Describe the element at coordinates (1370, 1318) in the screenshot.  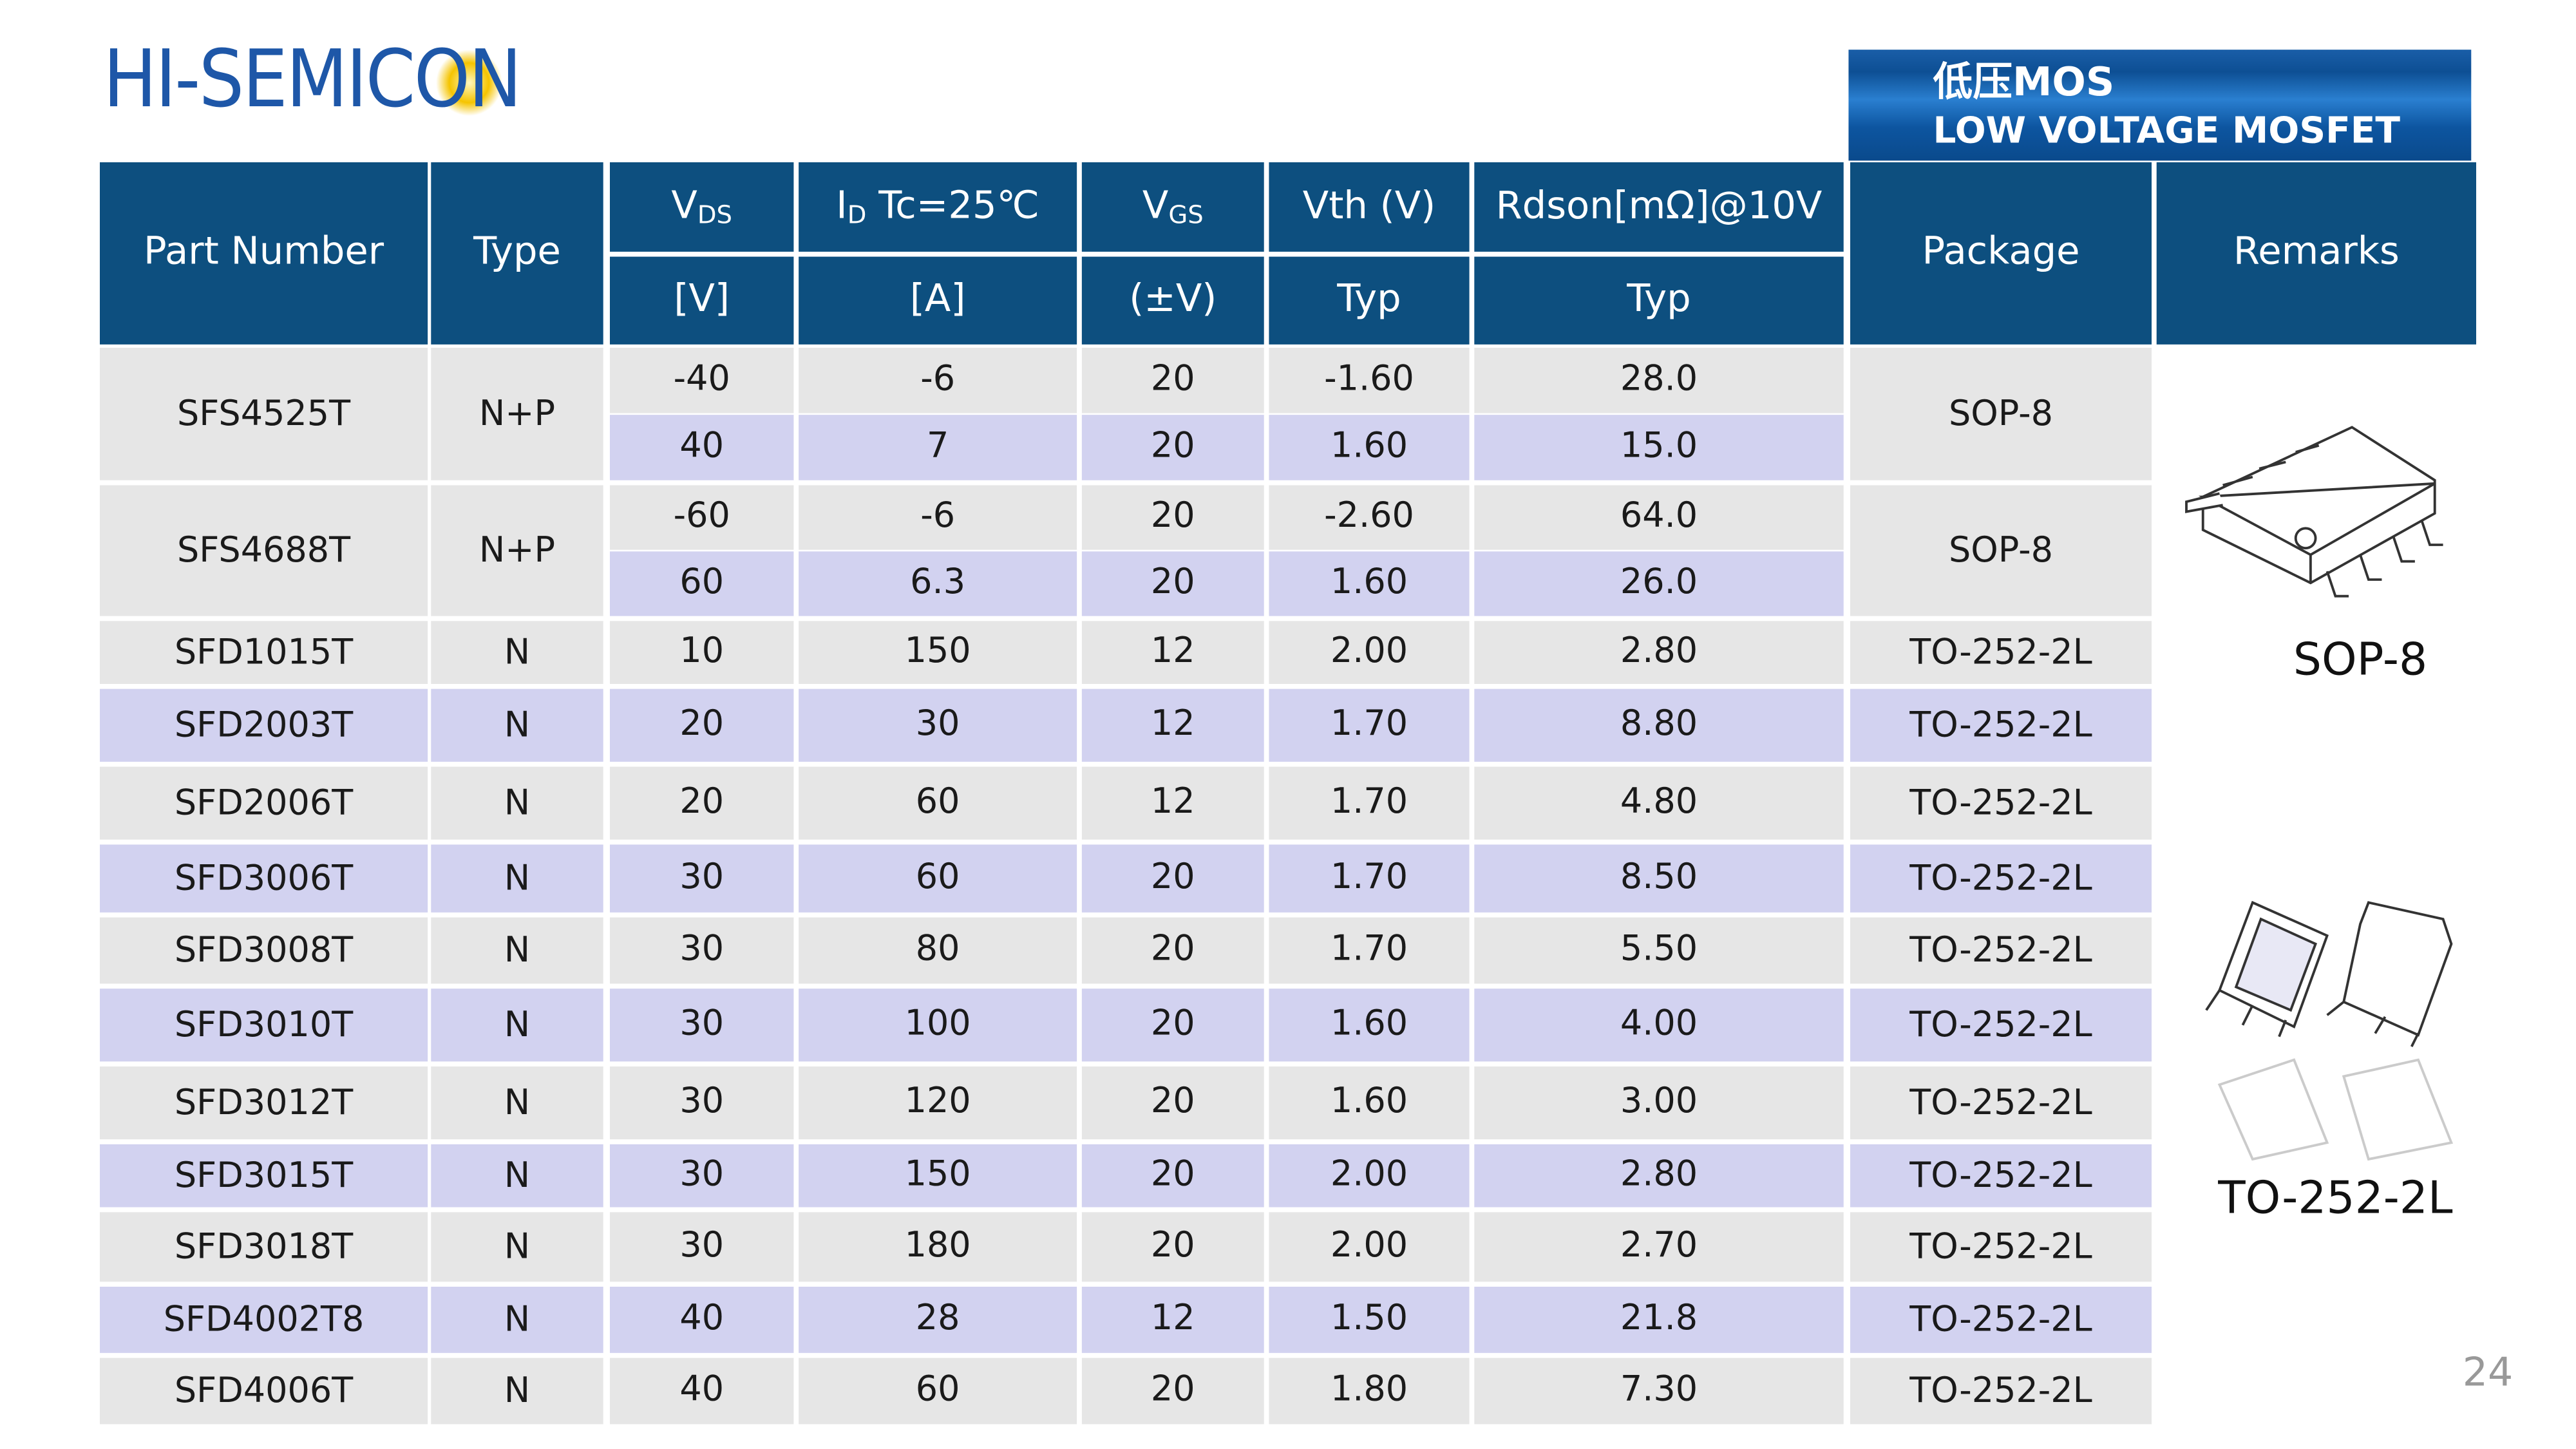
I see `cell-text: 1.50` at that location.